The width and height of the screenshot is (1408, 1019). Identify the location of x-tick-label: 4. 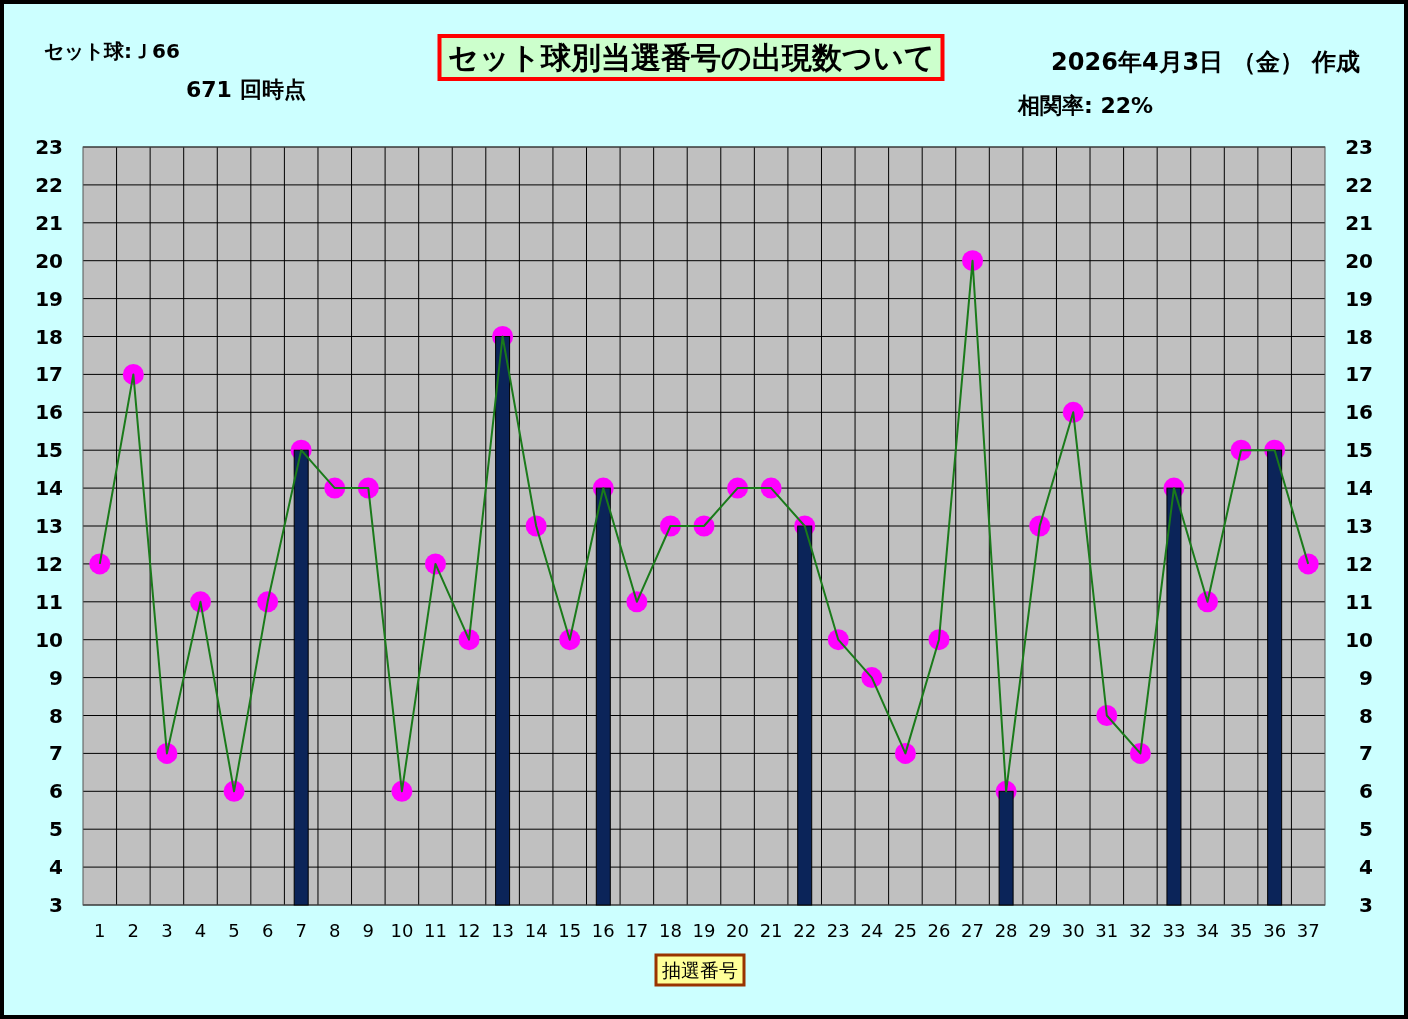
(200, 930).